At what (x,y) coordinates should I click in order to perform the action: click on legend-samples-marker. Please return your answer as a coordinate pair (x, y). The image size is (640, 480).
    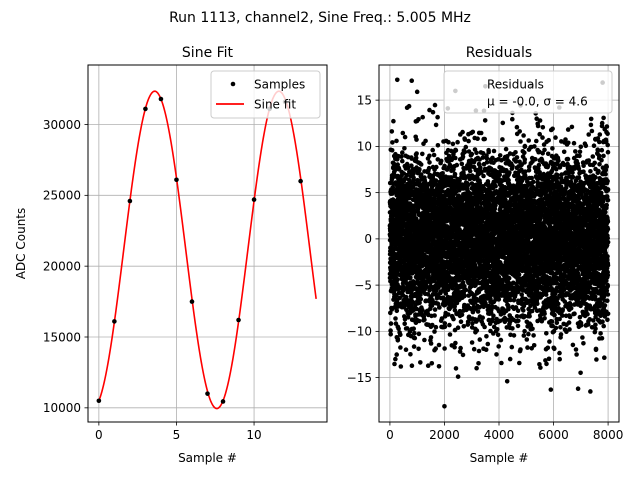
    Looking at the image, I should click on (233, 84).